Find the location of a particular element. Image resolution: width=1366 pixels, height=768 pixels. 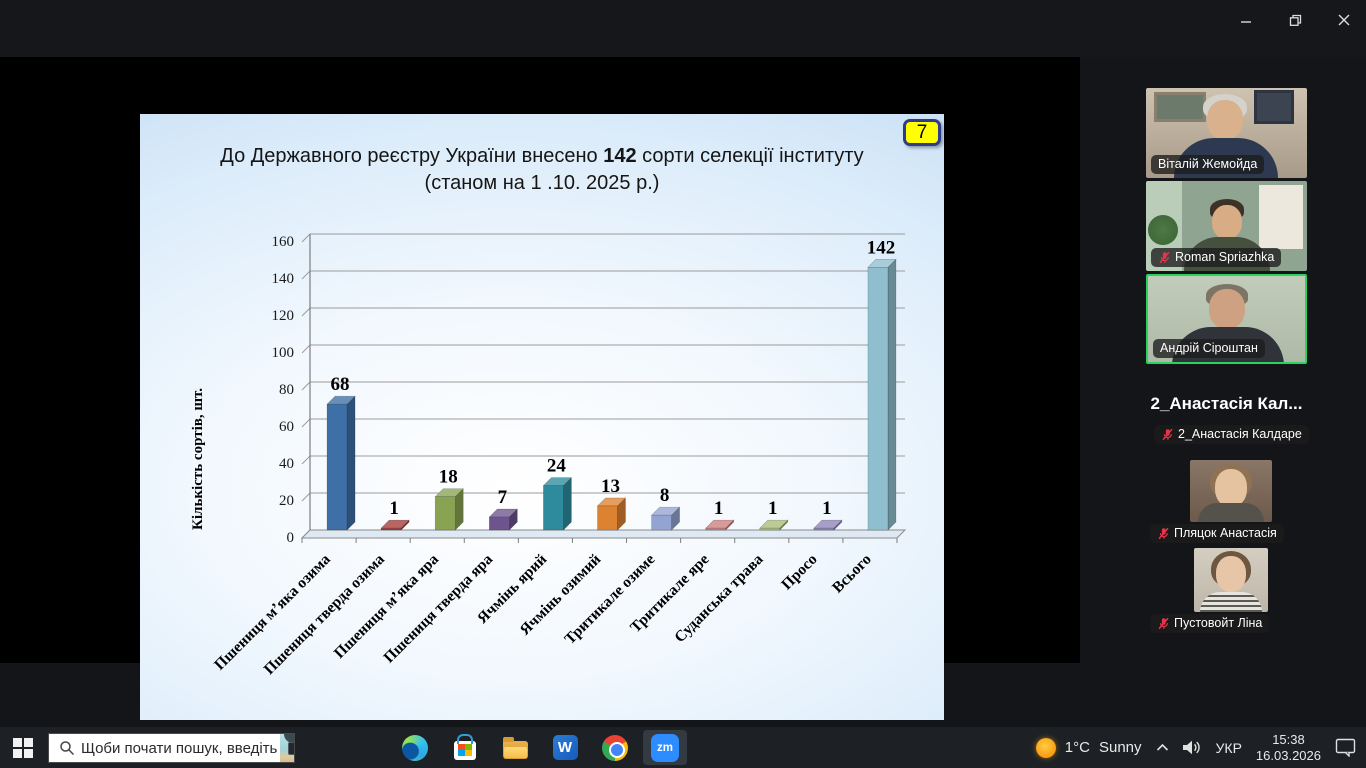

clock: 15:38 16.03.2026 is located at coordinates (1288, 748).